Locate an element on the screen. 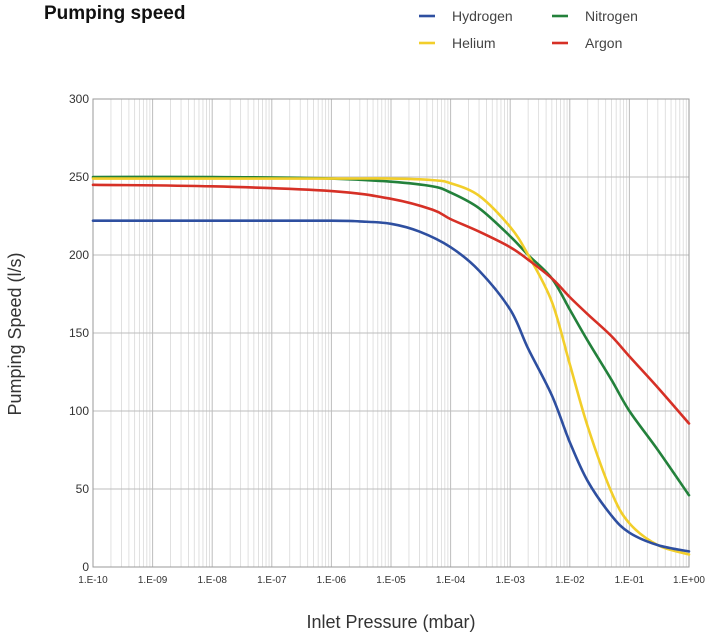 The width and height of the screenshot is (707, 633). y-tick-label: 150 is located at coordinates (79, 333).